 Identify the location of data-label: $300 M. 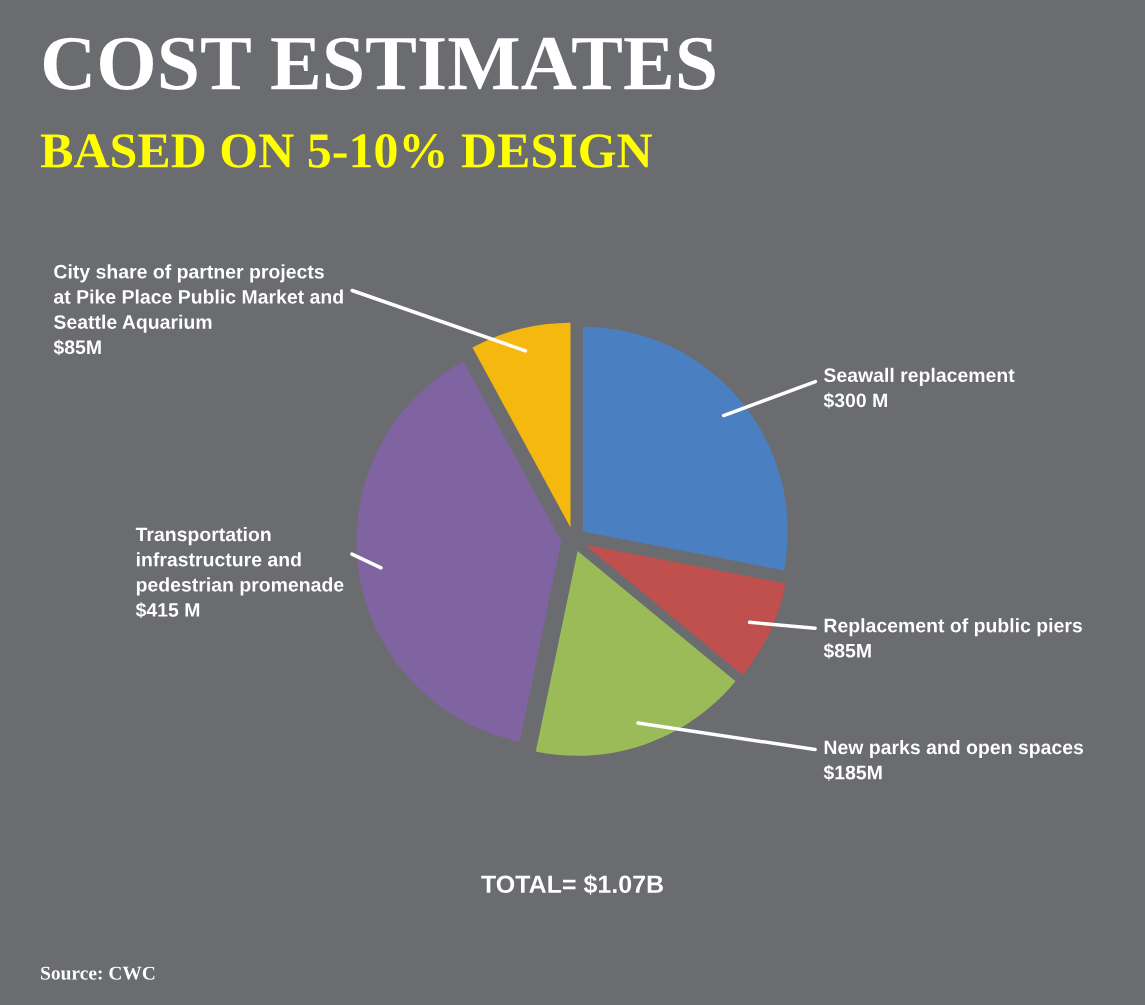
(855, 400).